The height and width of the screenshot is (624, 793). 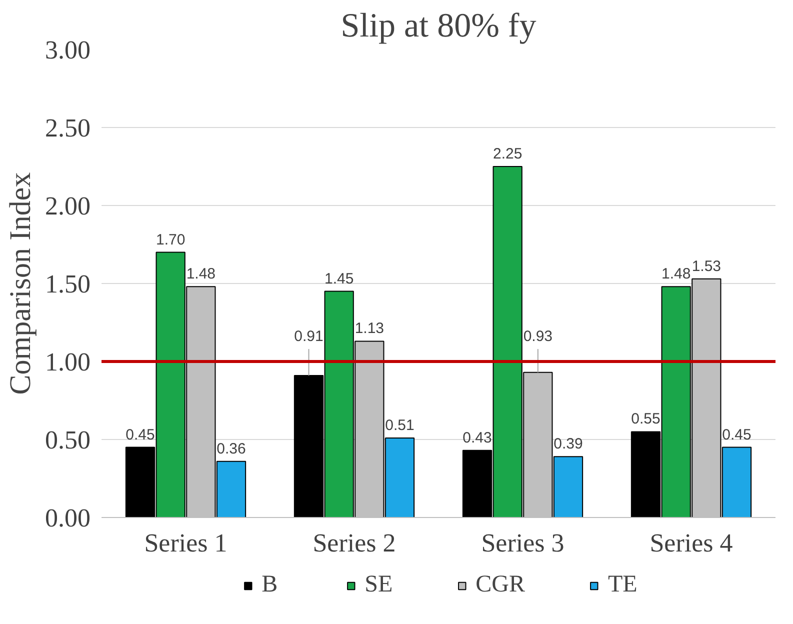 What do you see at coordinates (623, 585) in the screenshot?
I see `legend-label: TE` at bounding box center [623, 585].